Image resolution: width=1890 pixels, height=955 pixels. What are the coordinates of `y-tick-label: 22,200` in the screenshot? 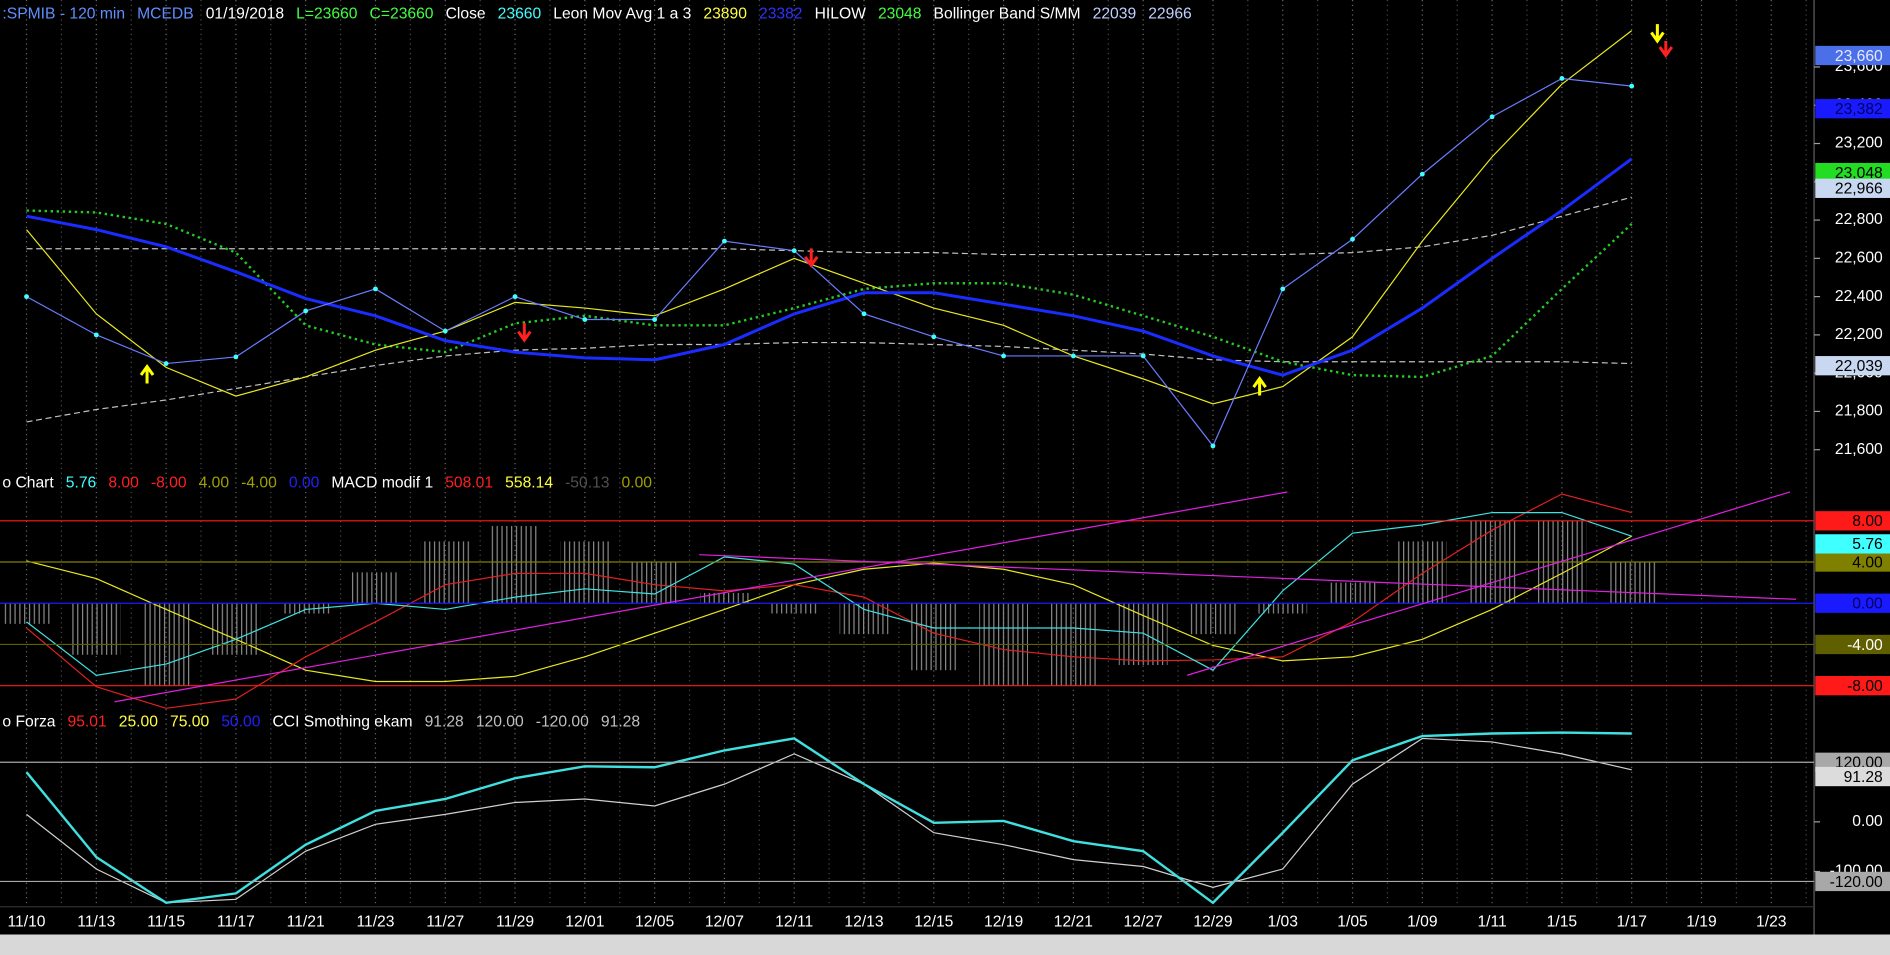 It's located at (1859, 334).